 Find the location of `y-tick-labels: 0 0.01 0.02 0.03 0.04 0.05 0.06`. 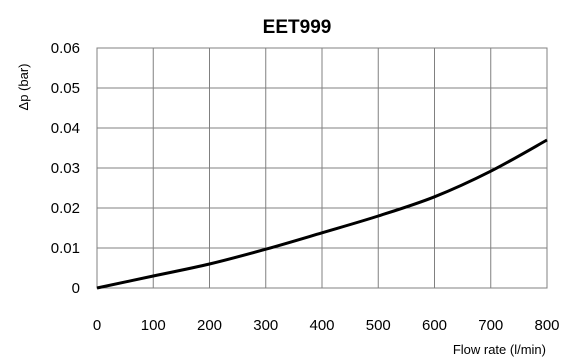

y-tick-labels: 0 0.01 0.02 0.03 0.04 0.05 0.06 is located at coordinates (65, 168).